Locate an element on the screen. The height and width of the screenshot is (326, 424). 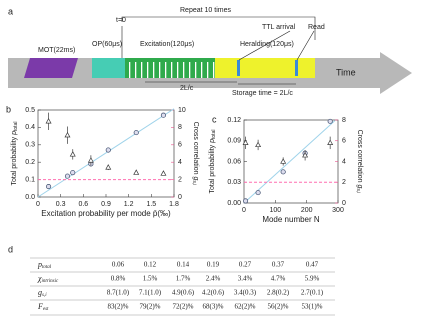
y2-tick-label: 10 is located at coordinates (182, 110).